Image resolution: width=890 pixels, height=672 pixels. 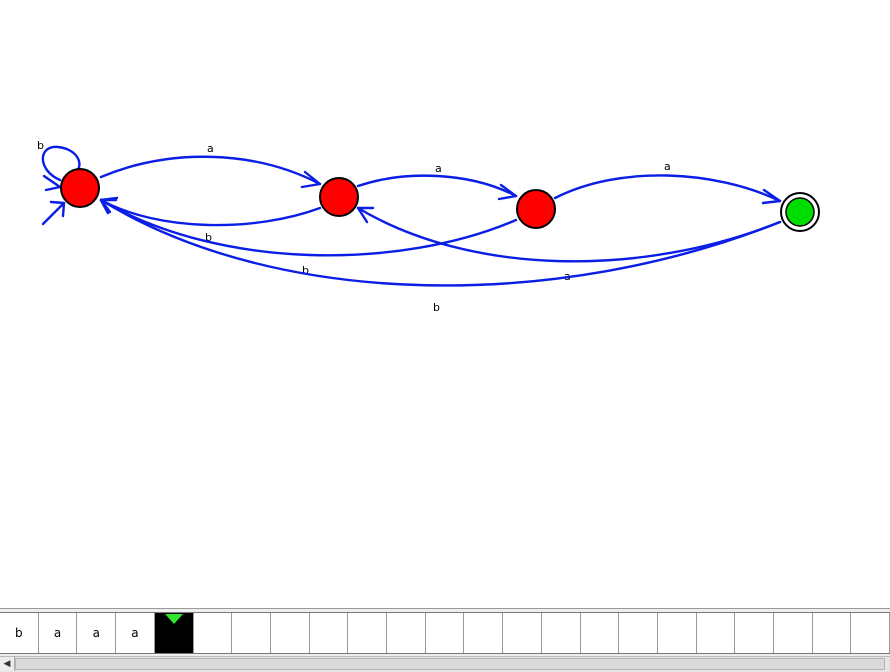 I want to click on horizontal-scrollbar: ◀, so click(x=445, y=664).